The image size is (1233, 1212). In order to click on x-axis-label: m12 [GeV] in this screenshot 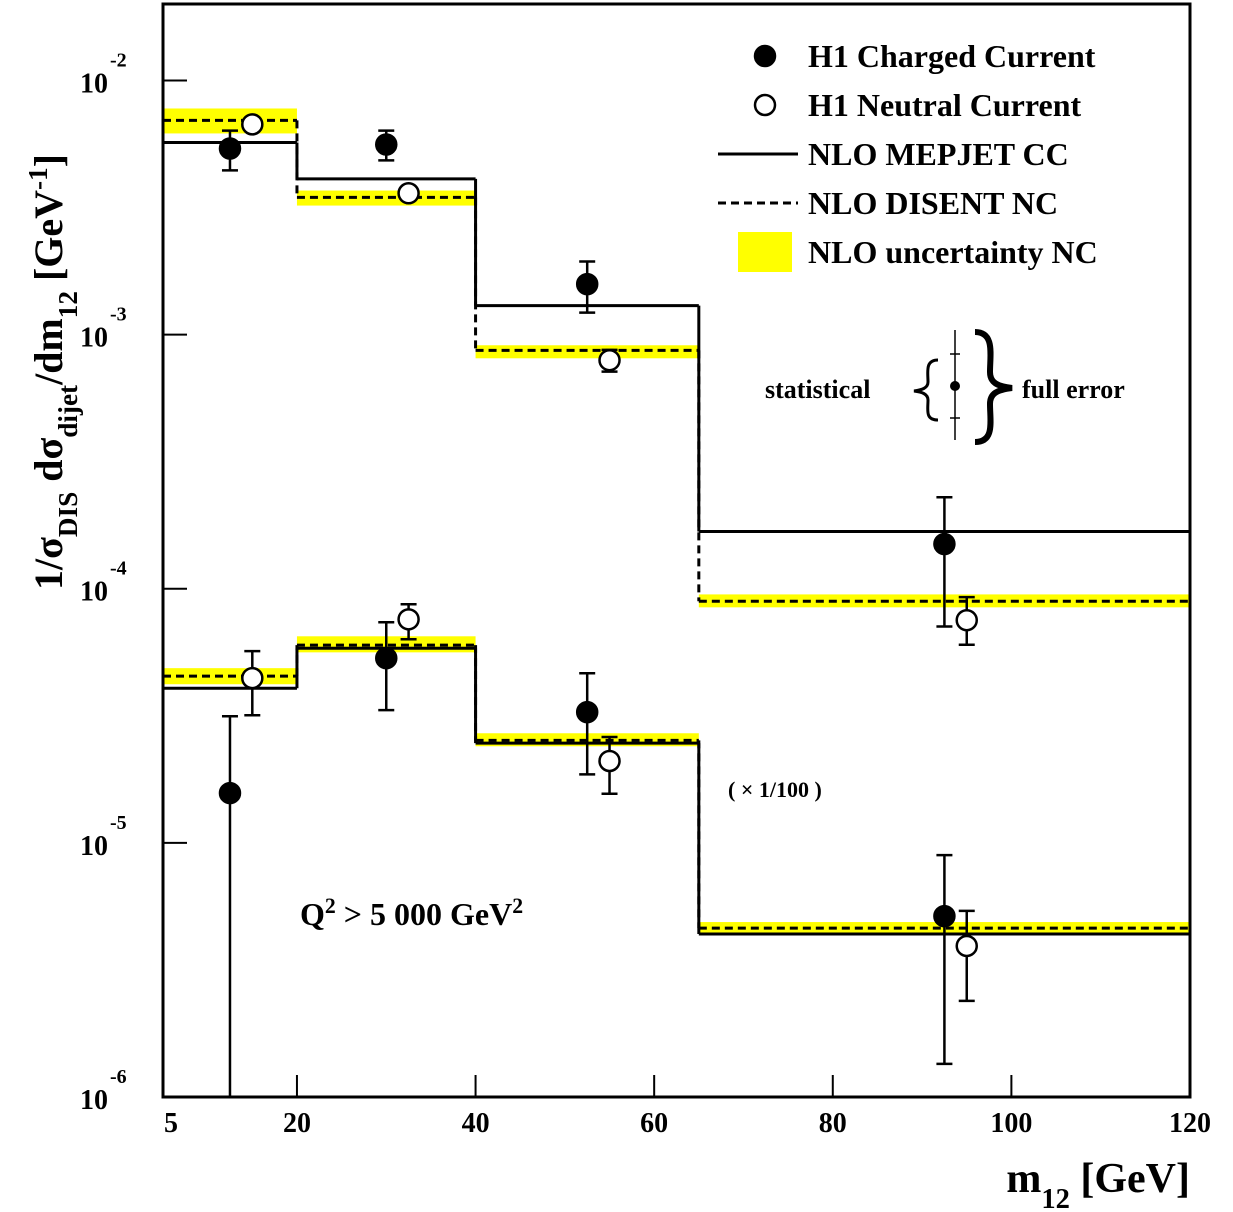, I will do `click(1098, 1184)`.